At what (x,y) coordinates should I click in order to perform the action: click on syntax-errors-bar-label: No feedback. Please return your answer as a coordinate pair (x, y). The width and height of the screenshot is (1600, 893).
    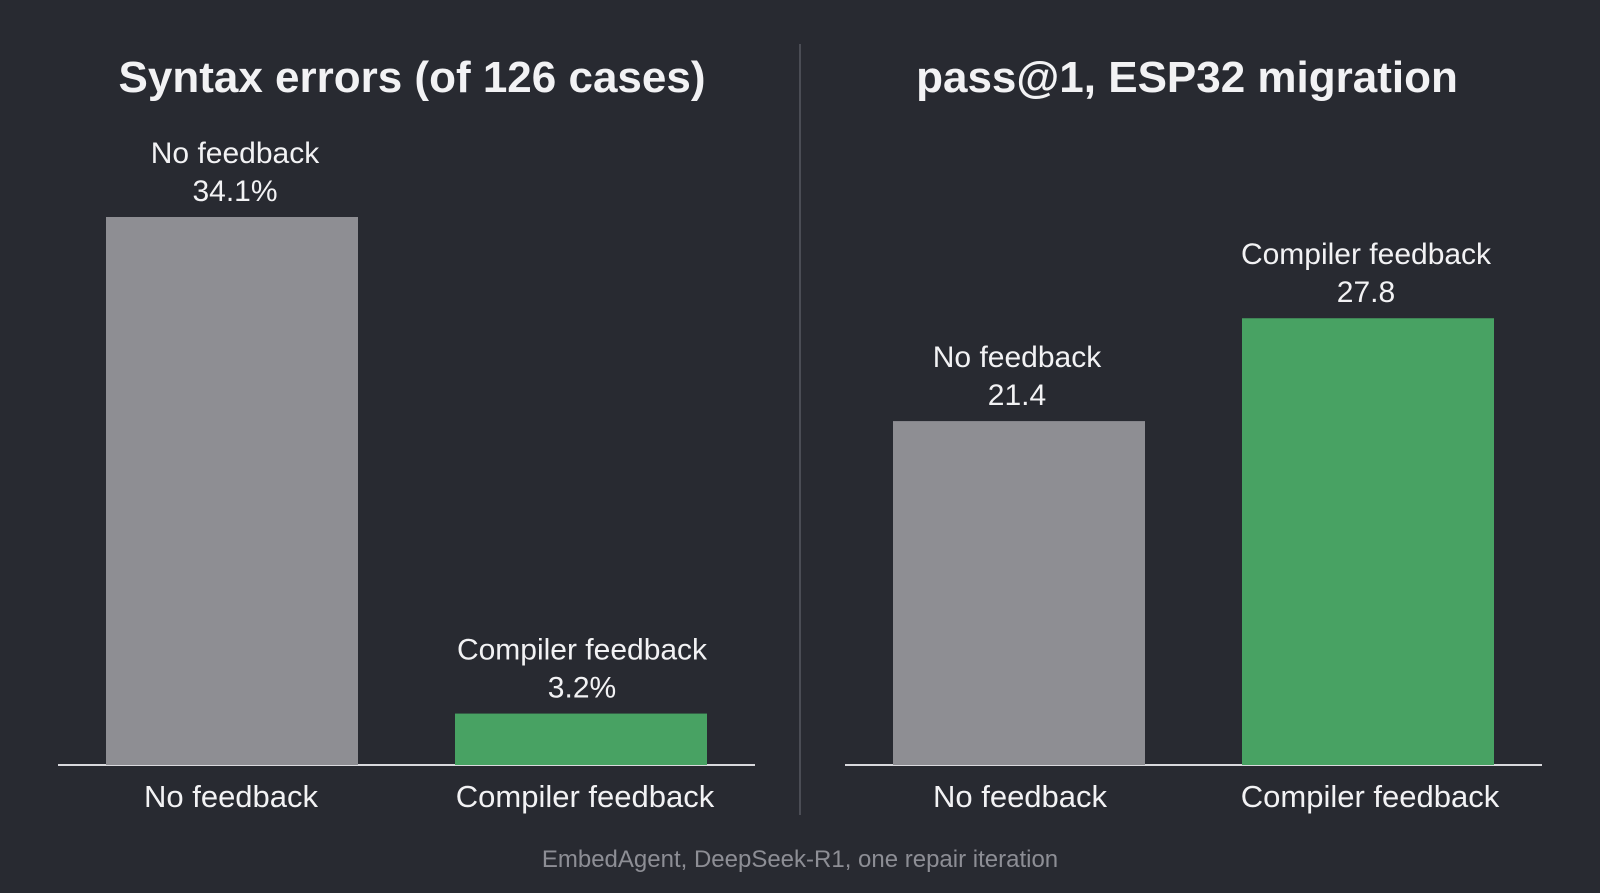
    Looking at the image, I should click on (235, 153).